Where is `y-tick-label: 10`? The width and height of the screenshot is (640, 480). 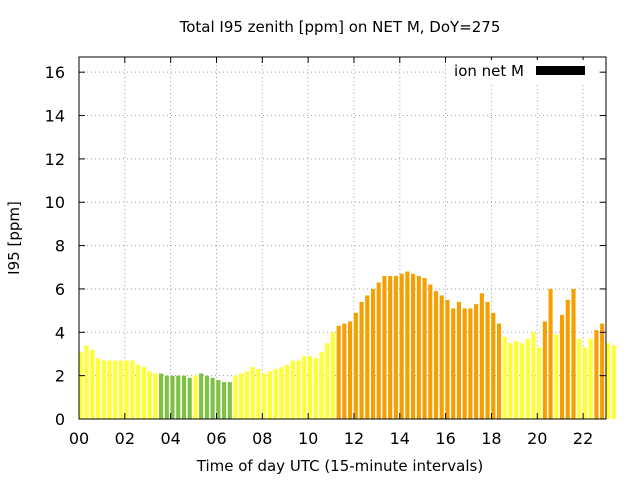 y-tick-label: 10 is located at coordinates (55, 202).